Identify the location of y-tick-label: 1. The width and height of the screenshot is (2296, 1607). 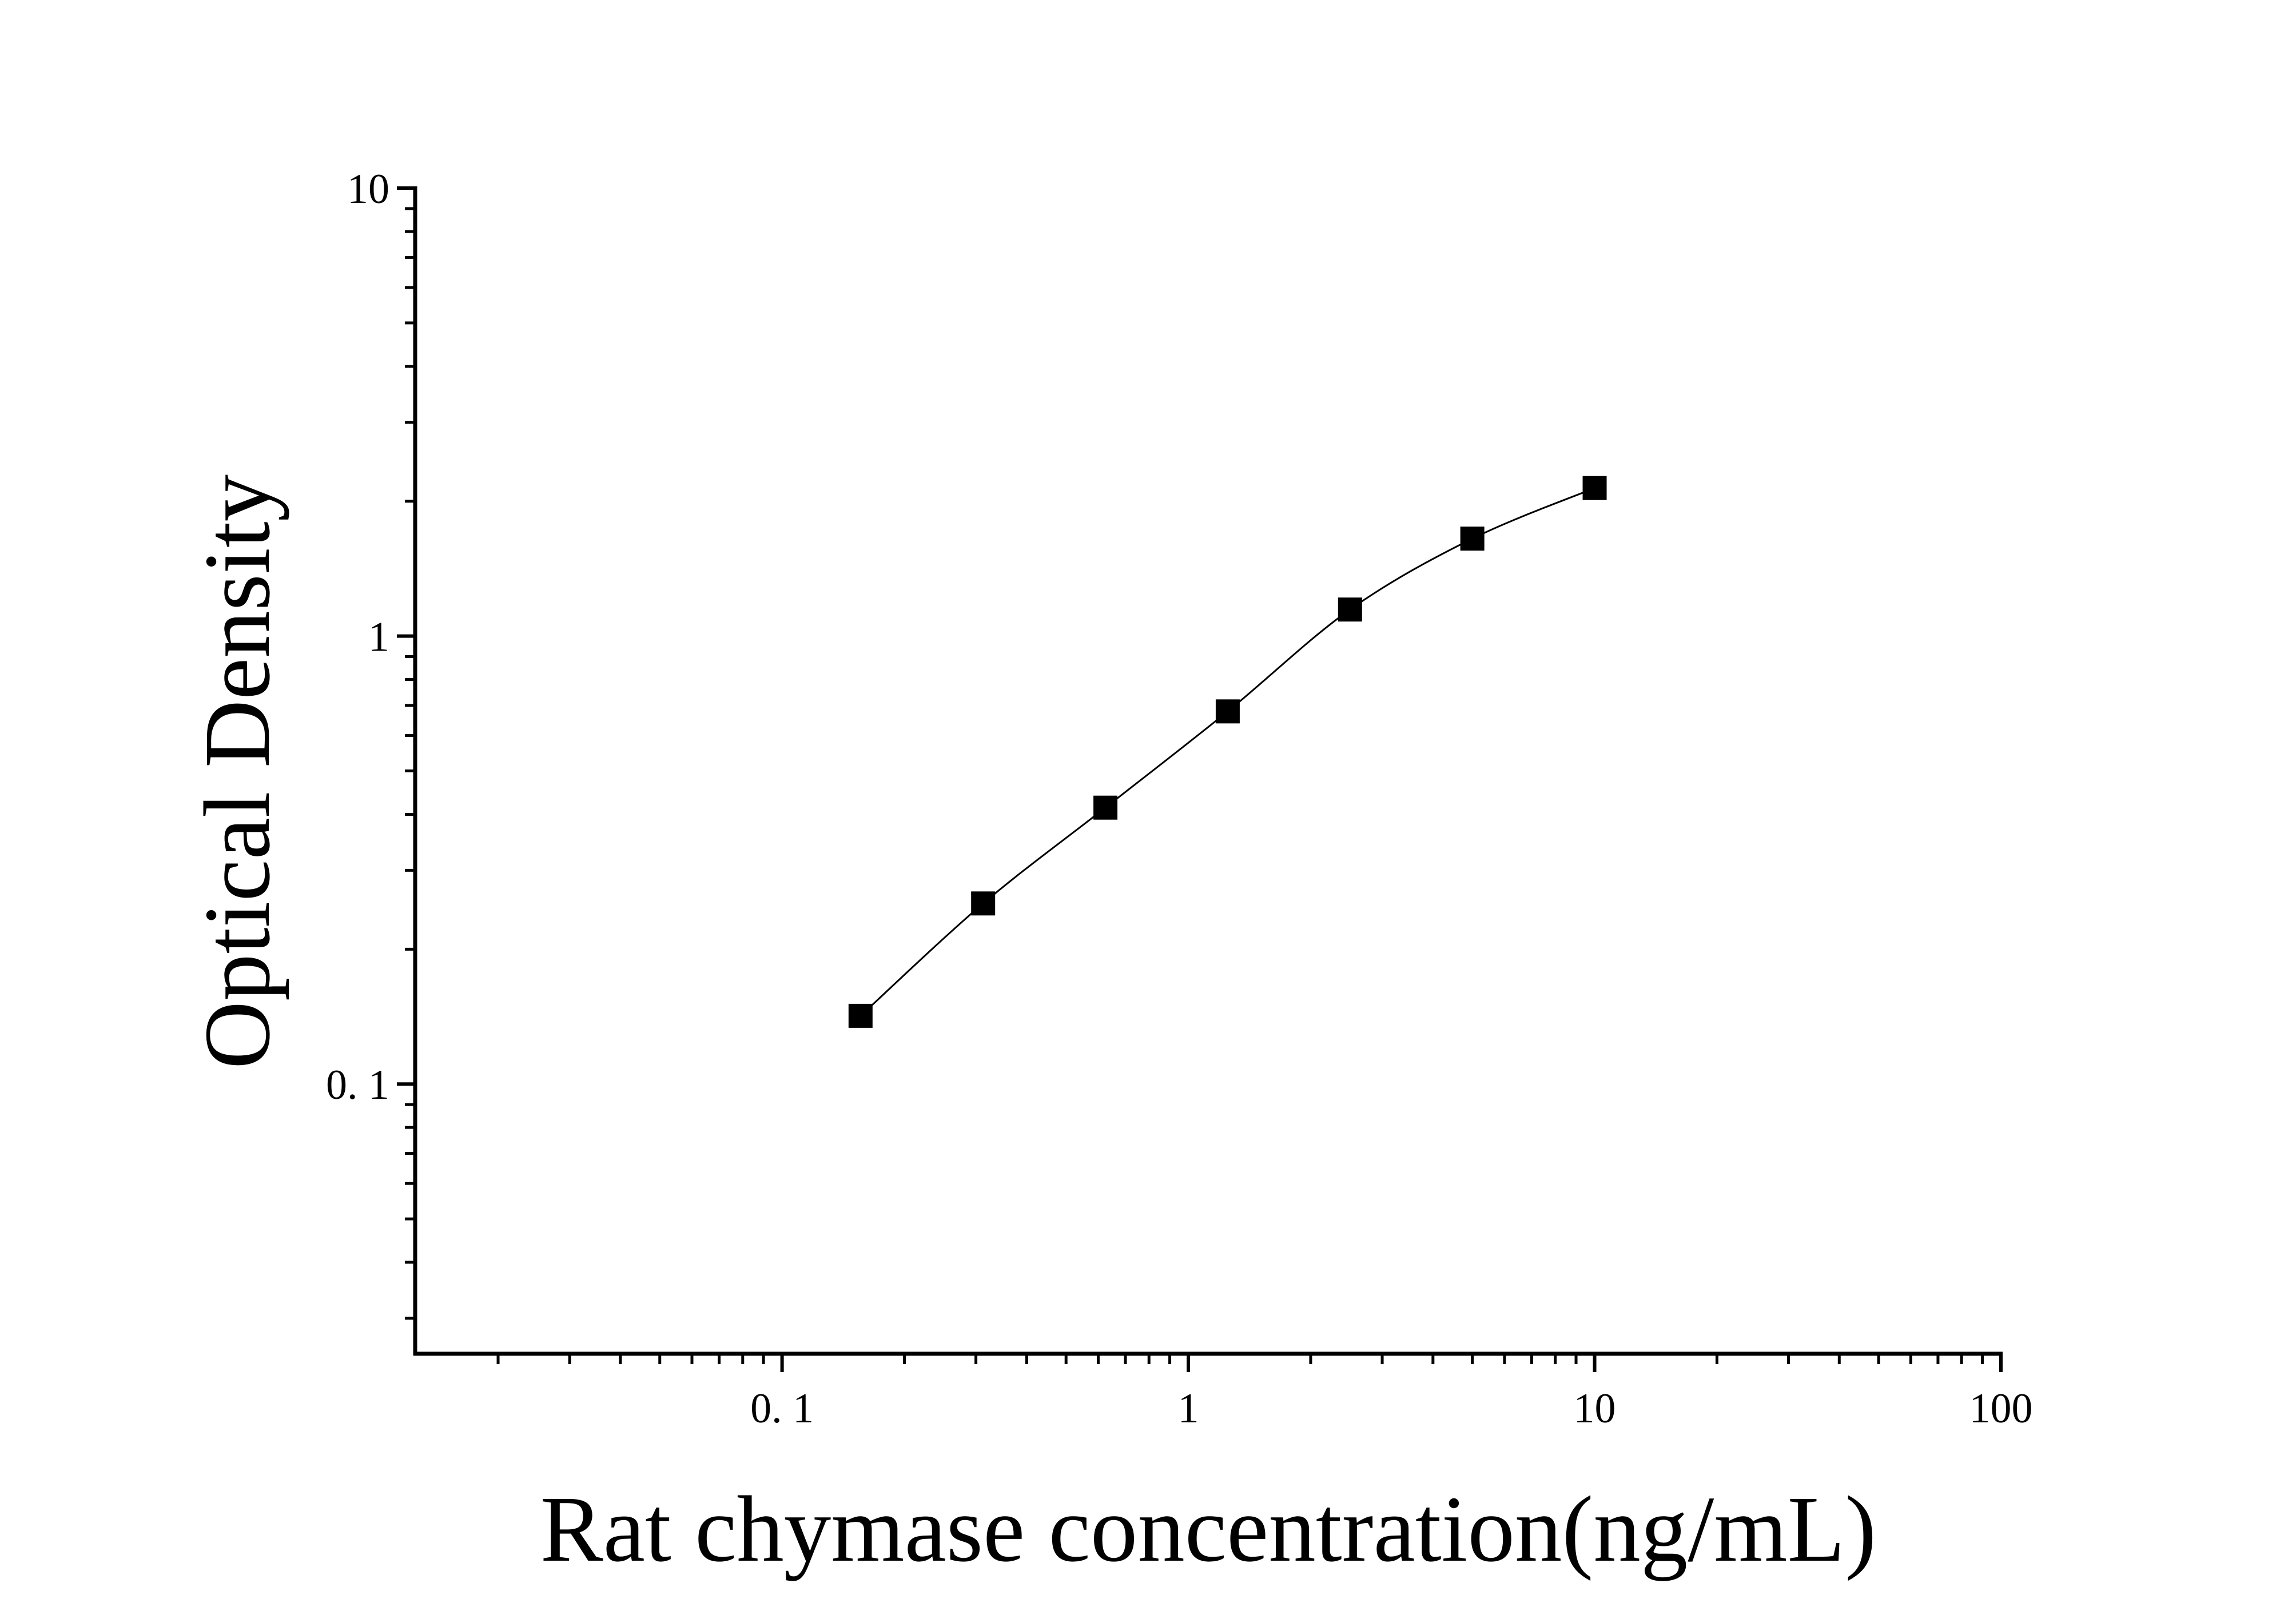
(378, 637).